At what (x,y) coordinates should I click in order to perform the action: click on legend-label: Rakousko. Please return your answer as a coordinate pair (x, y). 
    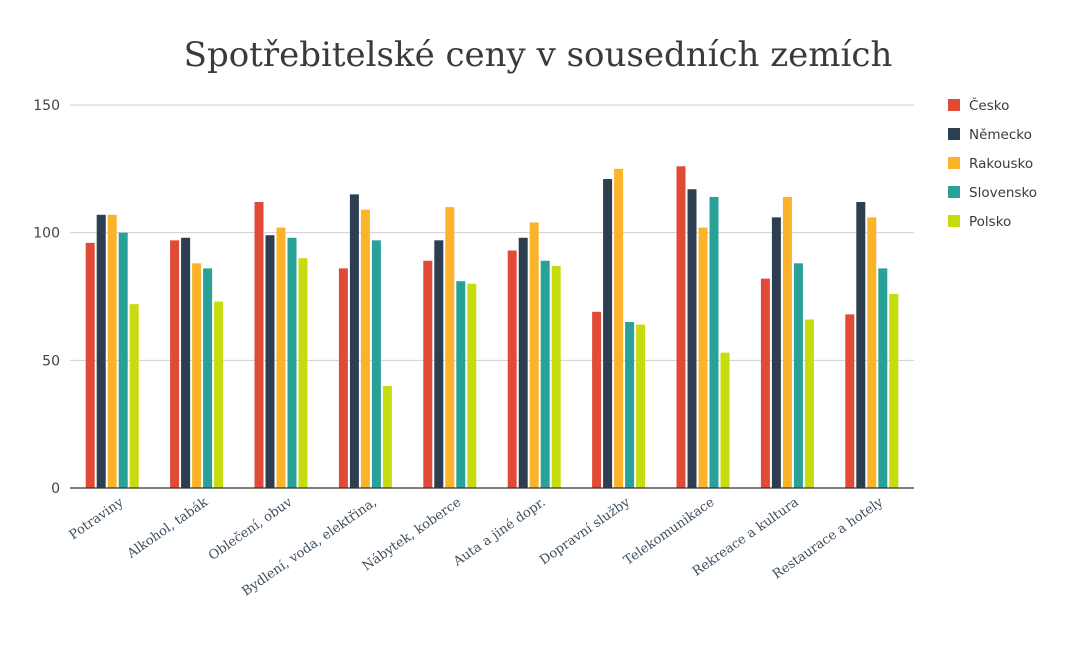
    Looking at the image, I should click on (1001, 164).